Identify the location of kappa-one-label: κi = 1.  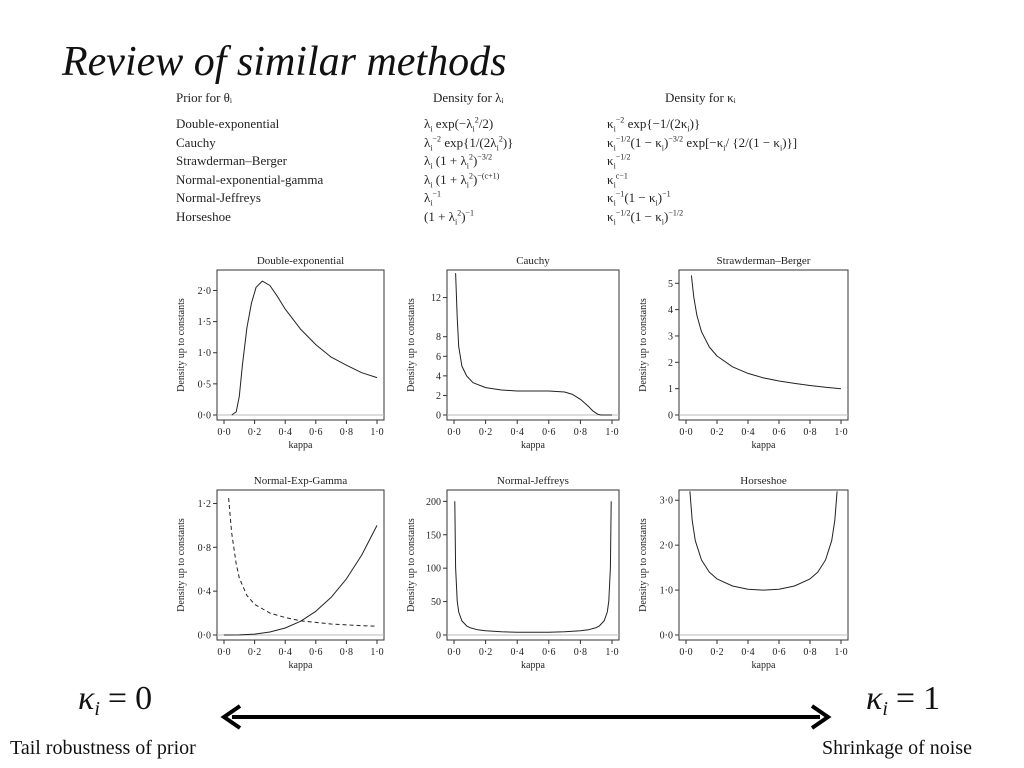
(903, 700).